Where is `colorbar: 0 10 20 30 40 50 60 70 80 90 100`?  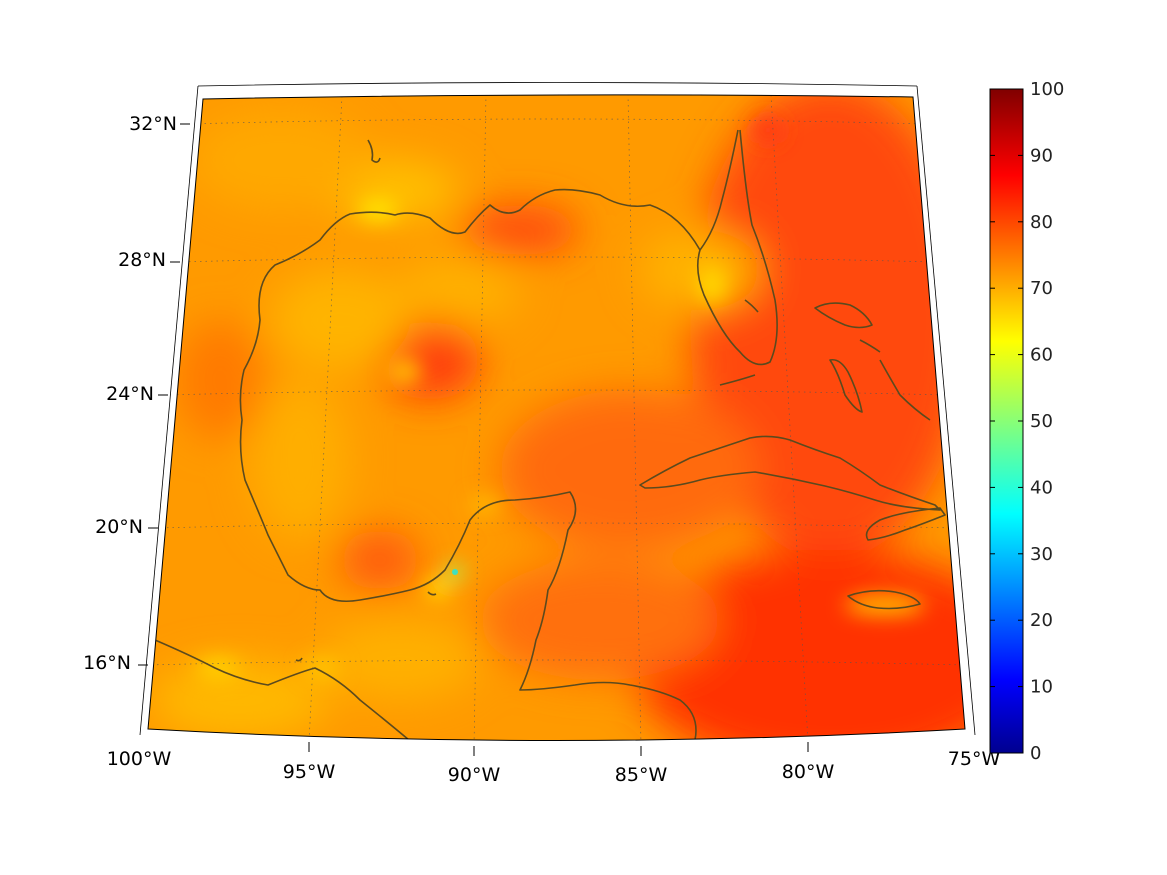 colorbar: 0 10 20 30 40 50 60 70 80 90 100 is located at coordinates (1026, 421).